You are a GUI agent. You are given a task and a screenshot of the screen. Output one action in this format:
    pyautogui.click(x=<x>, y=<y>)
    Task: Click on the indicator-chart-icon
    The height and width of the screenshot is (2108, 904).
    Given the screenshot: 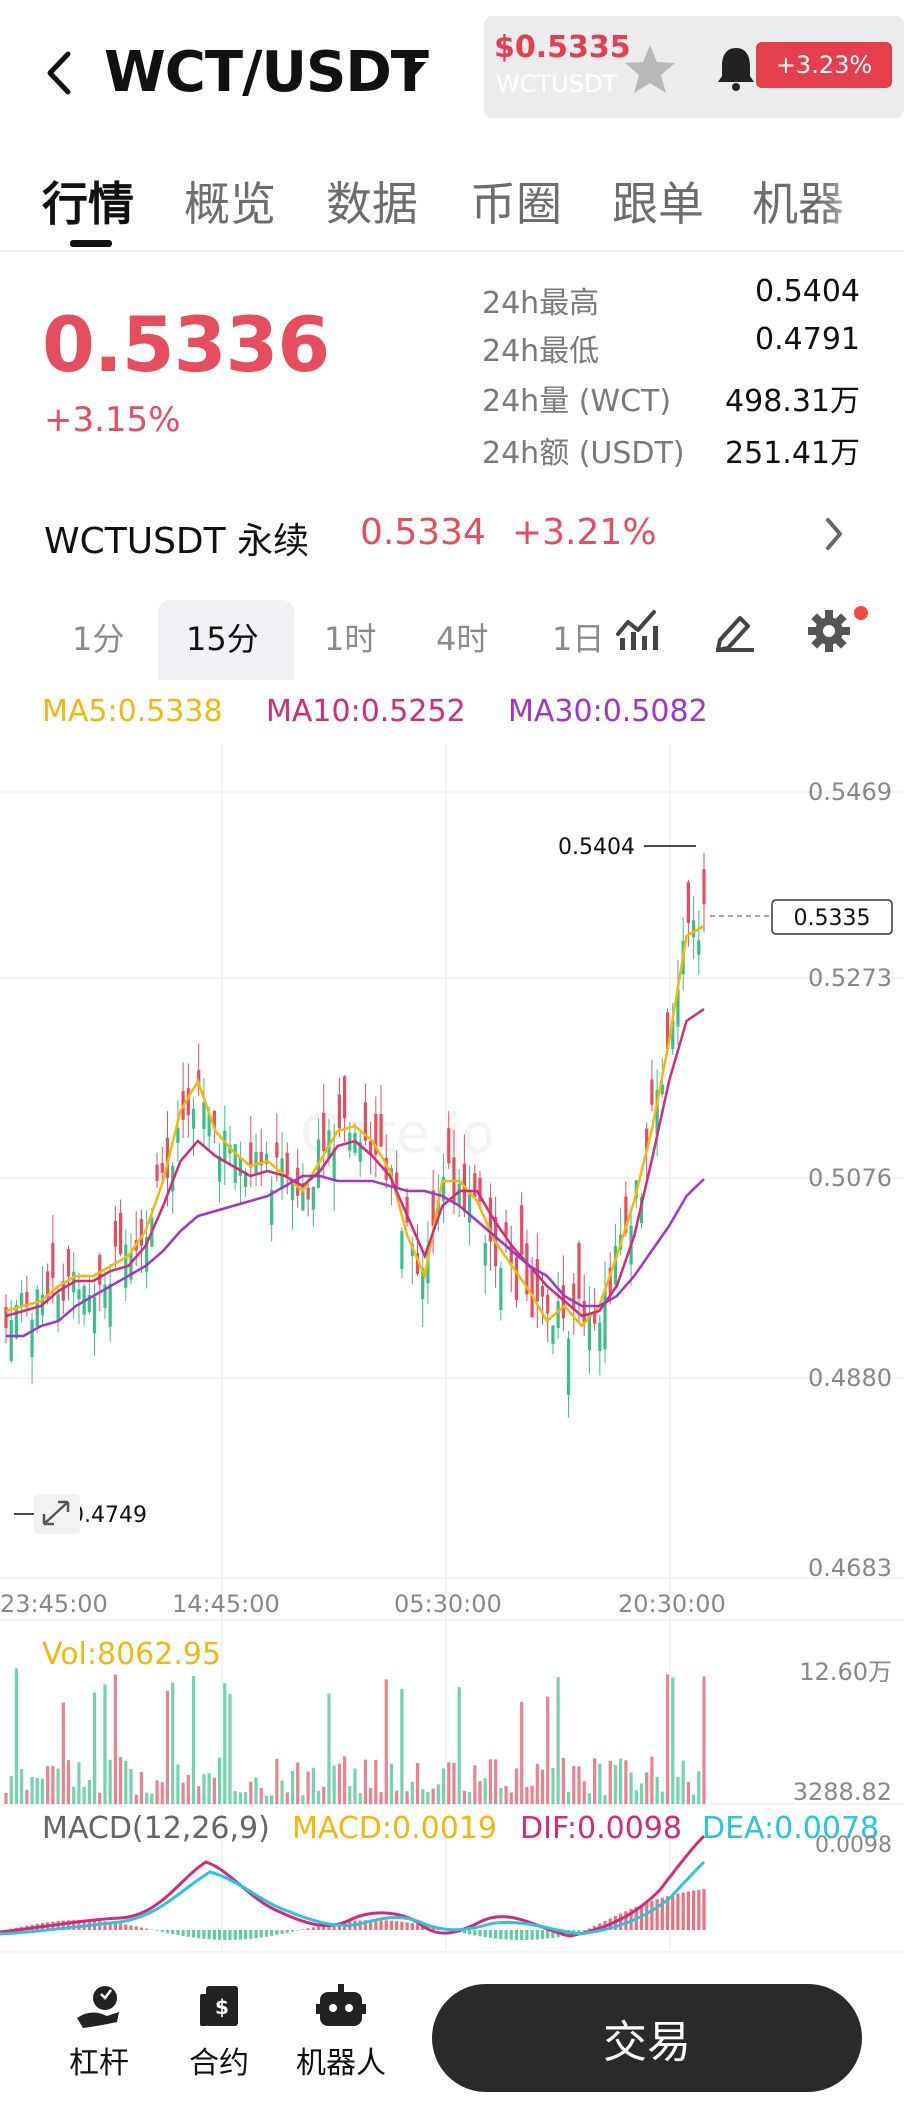 What is the action you would take?
    pyautogui.click(x=638, y=630)
    